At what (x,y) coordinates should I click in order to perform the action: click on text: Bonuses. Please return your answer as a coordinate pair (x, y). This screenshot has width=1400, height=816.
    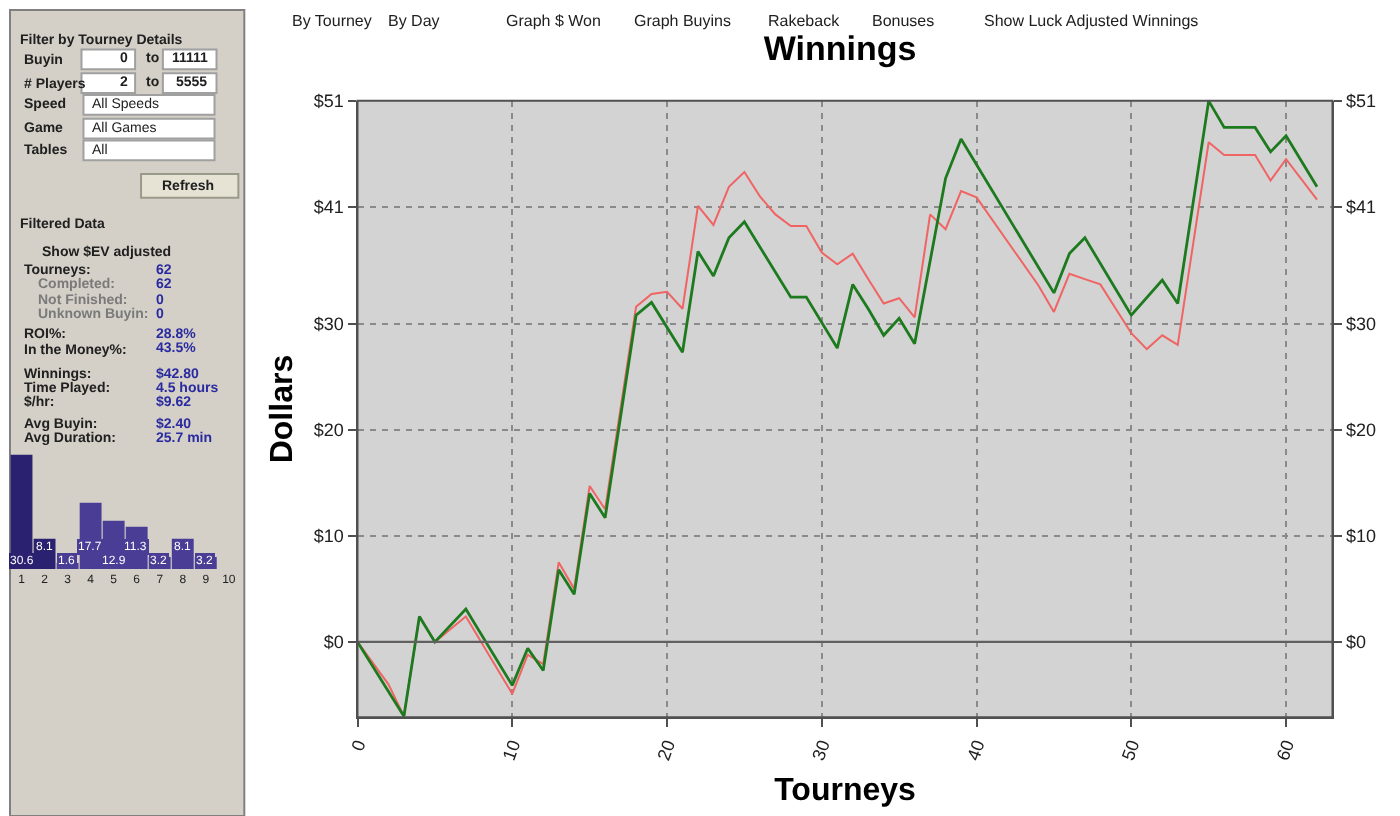
    Looking at the image, I should click on (903, 21).